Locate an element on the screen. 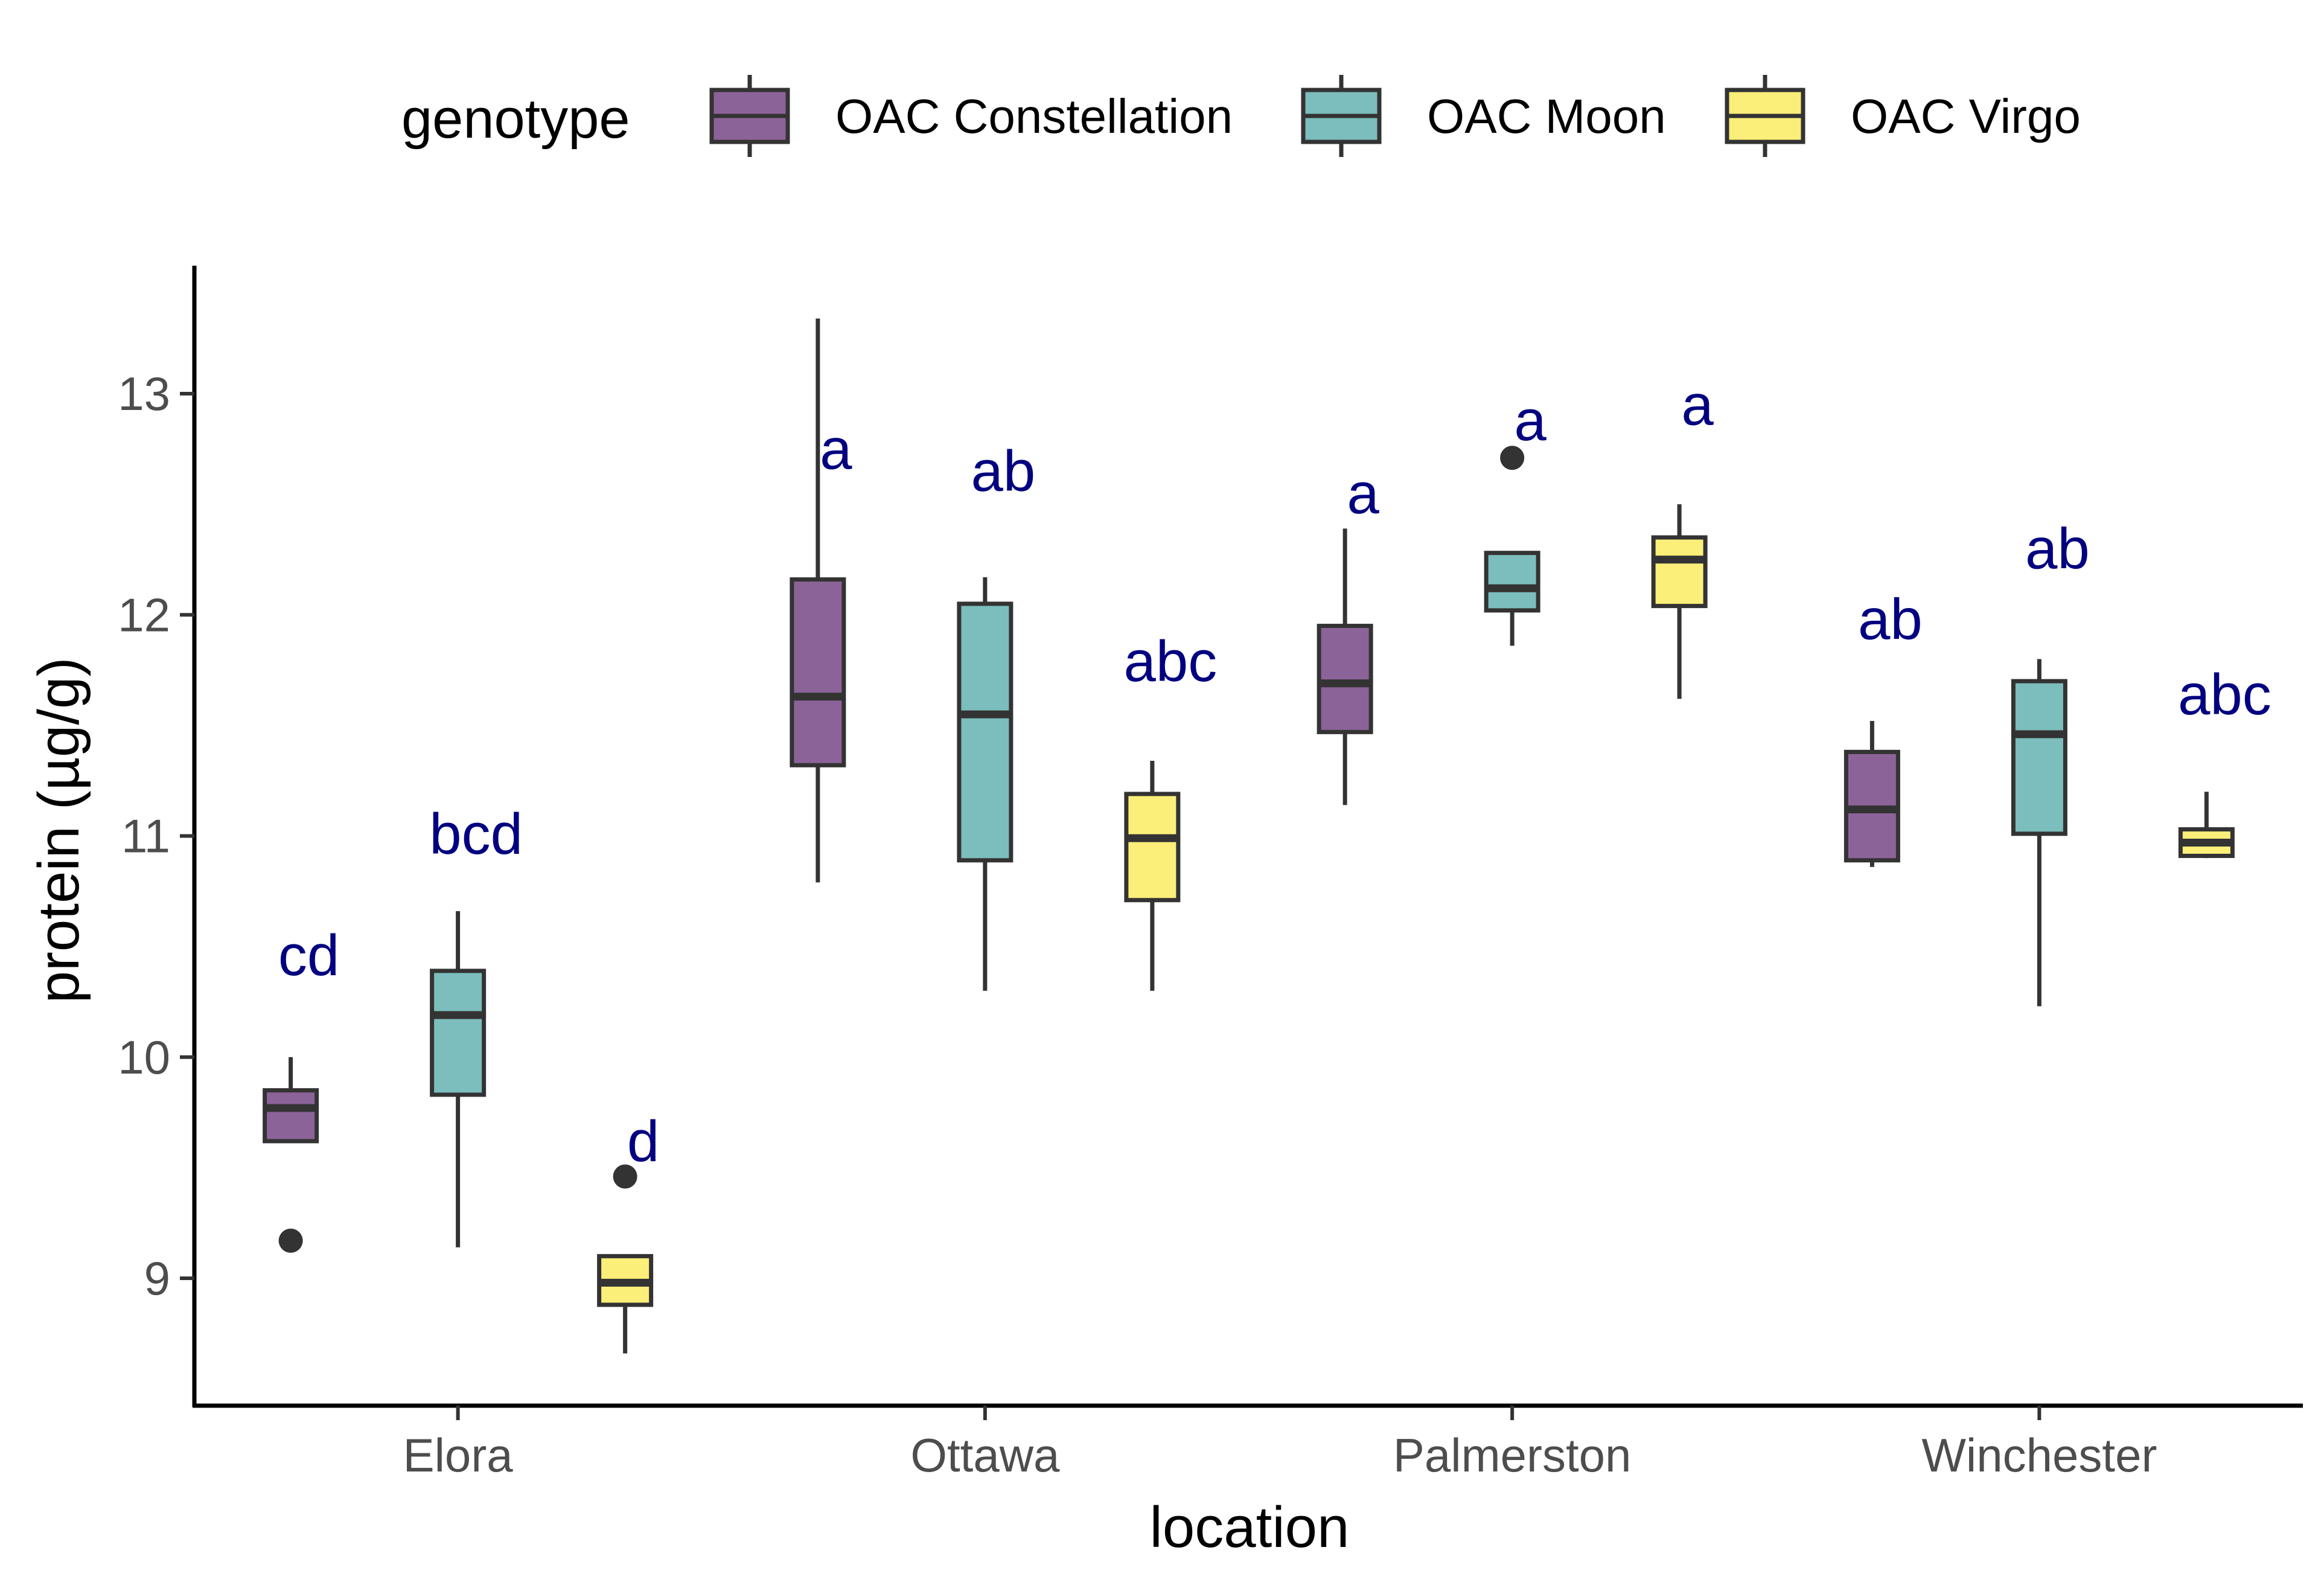 The image size is (2324, 1585). box-oac-moon-winchester is located at coordinates (2039, 833).